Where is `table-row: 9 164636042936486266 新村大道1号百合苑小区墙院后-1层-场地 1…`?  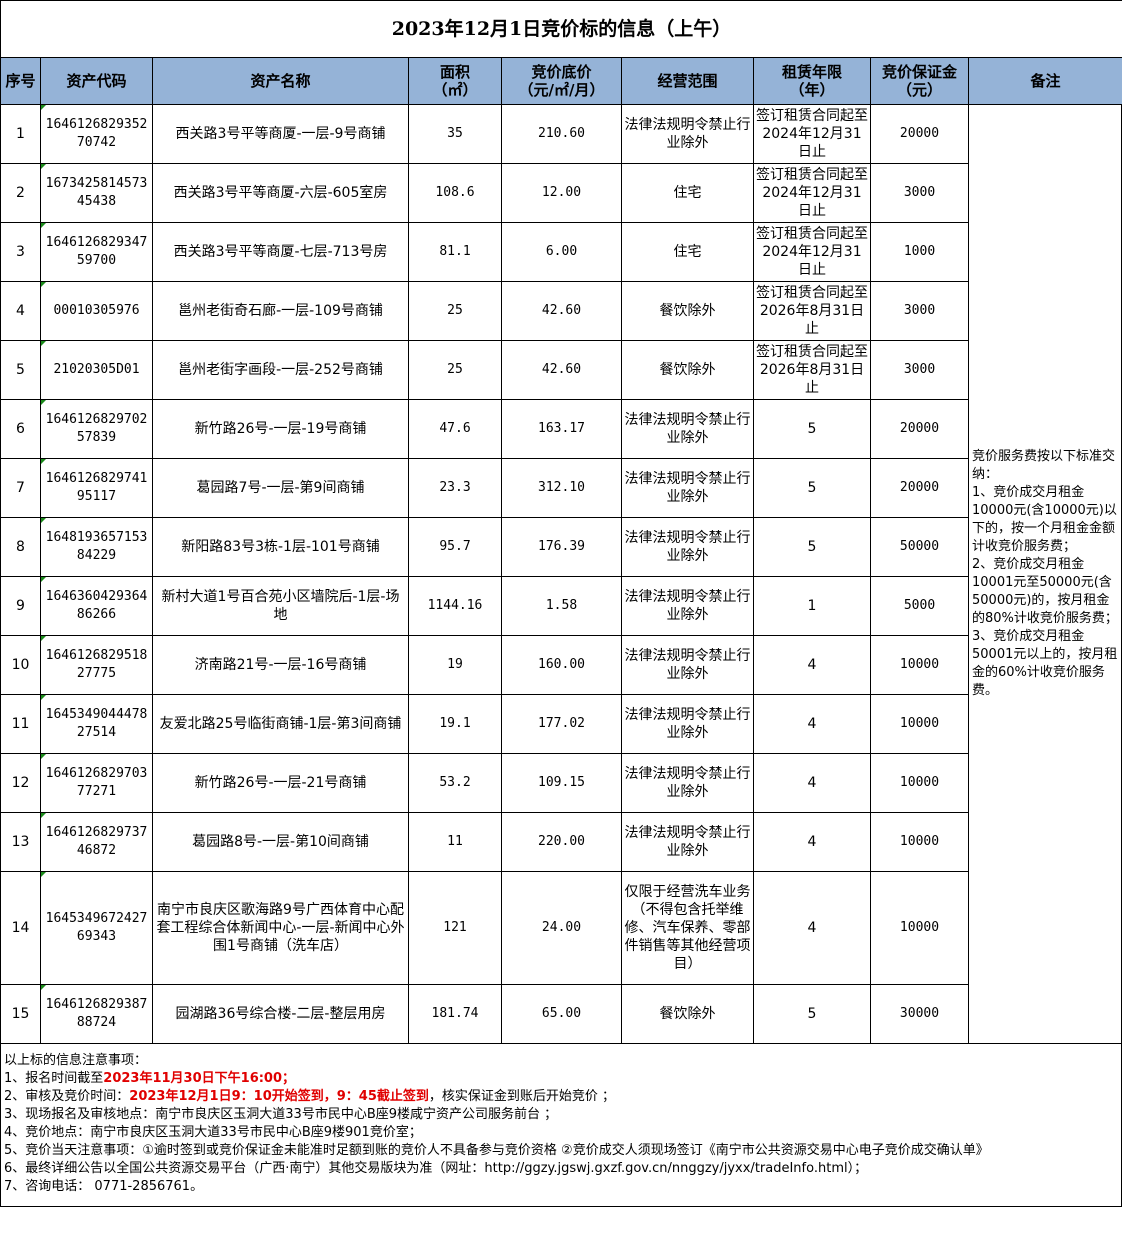
table-row: 9 164636042936486266 新村大道1号百合苑小区墙院后-1层-场地 1… is located at coordinates (561, 606).